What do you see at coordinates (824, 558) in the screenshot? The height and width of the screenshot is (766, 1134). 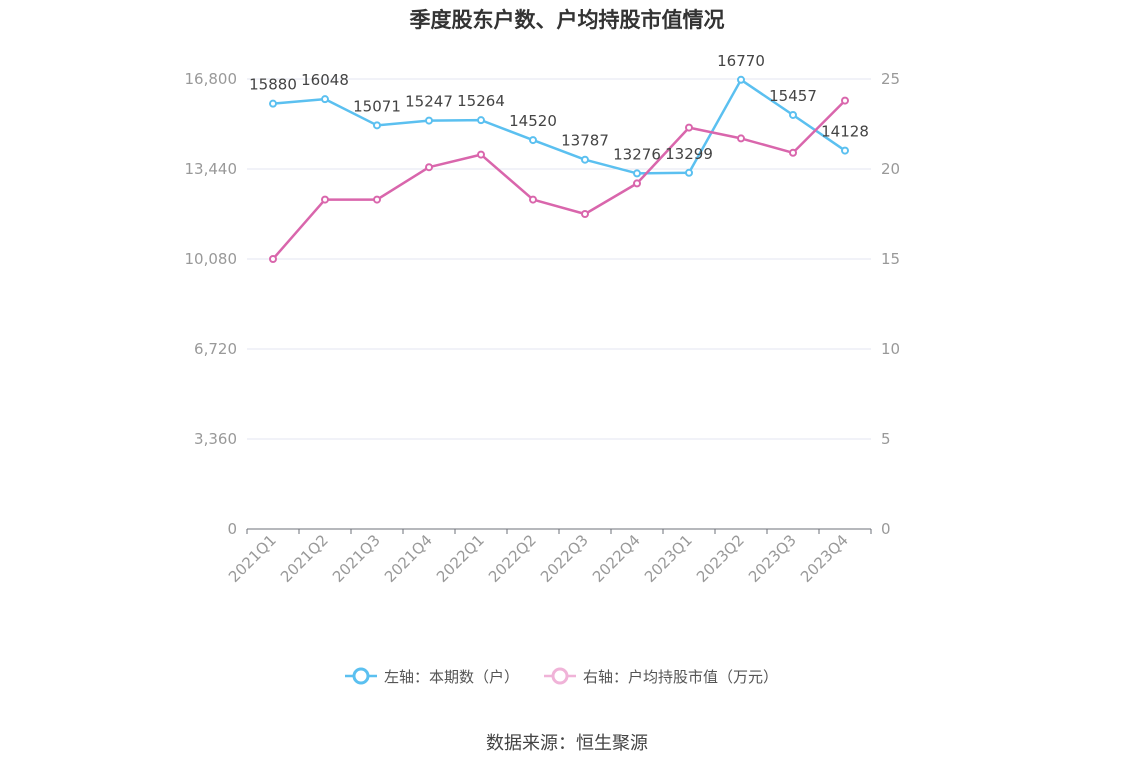 I see `x-tick-label: 2023Q4` at bounding box center [824, 558].